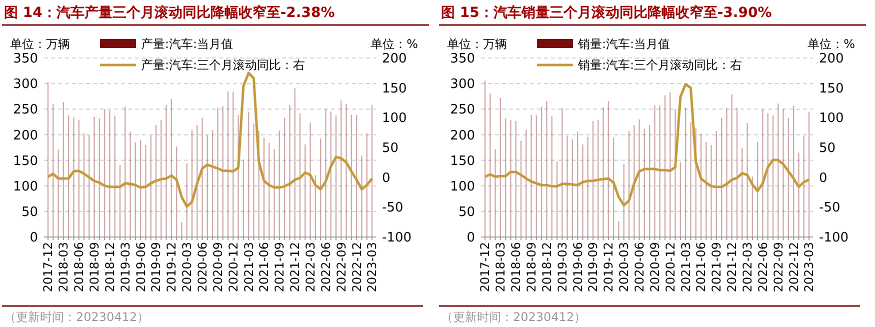 The image size is (875, 327). Describe the element at coordinates (623, 44) in the screenshot. I see `legend-label: 销量:汽车:当月值` at that location.